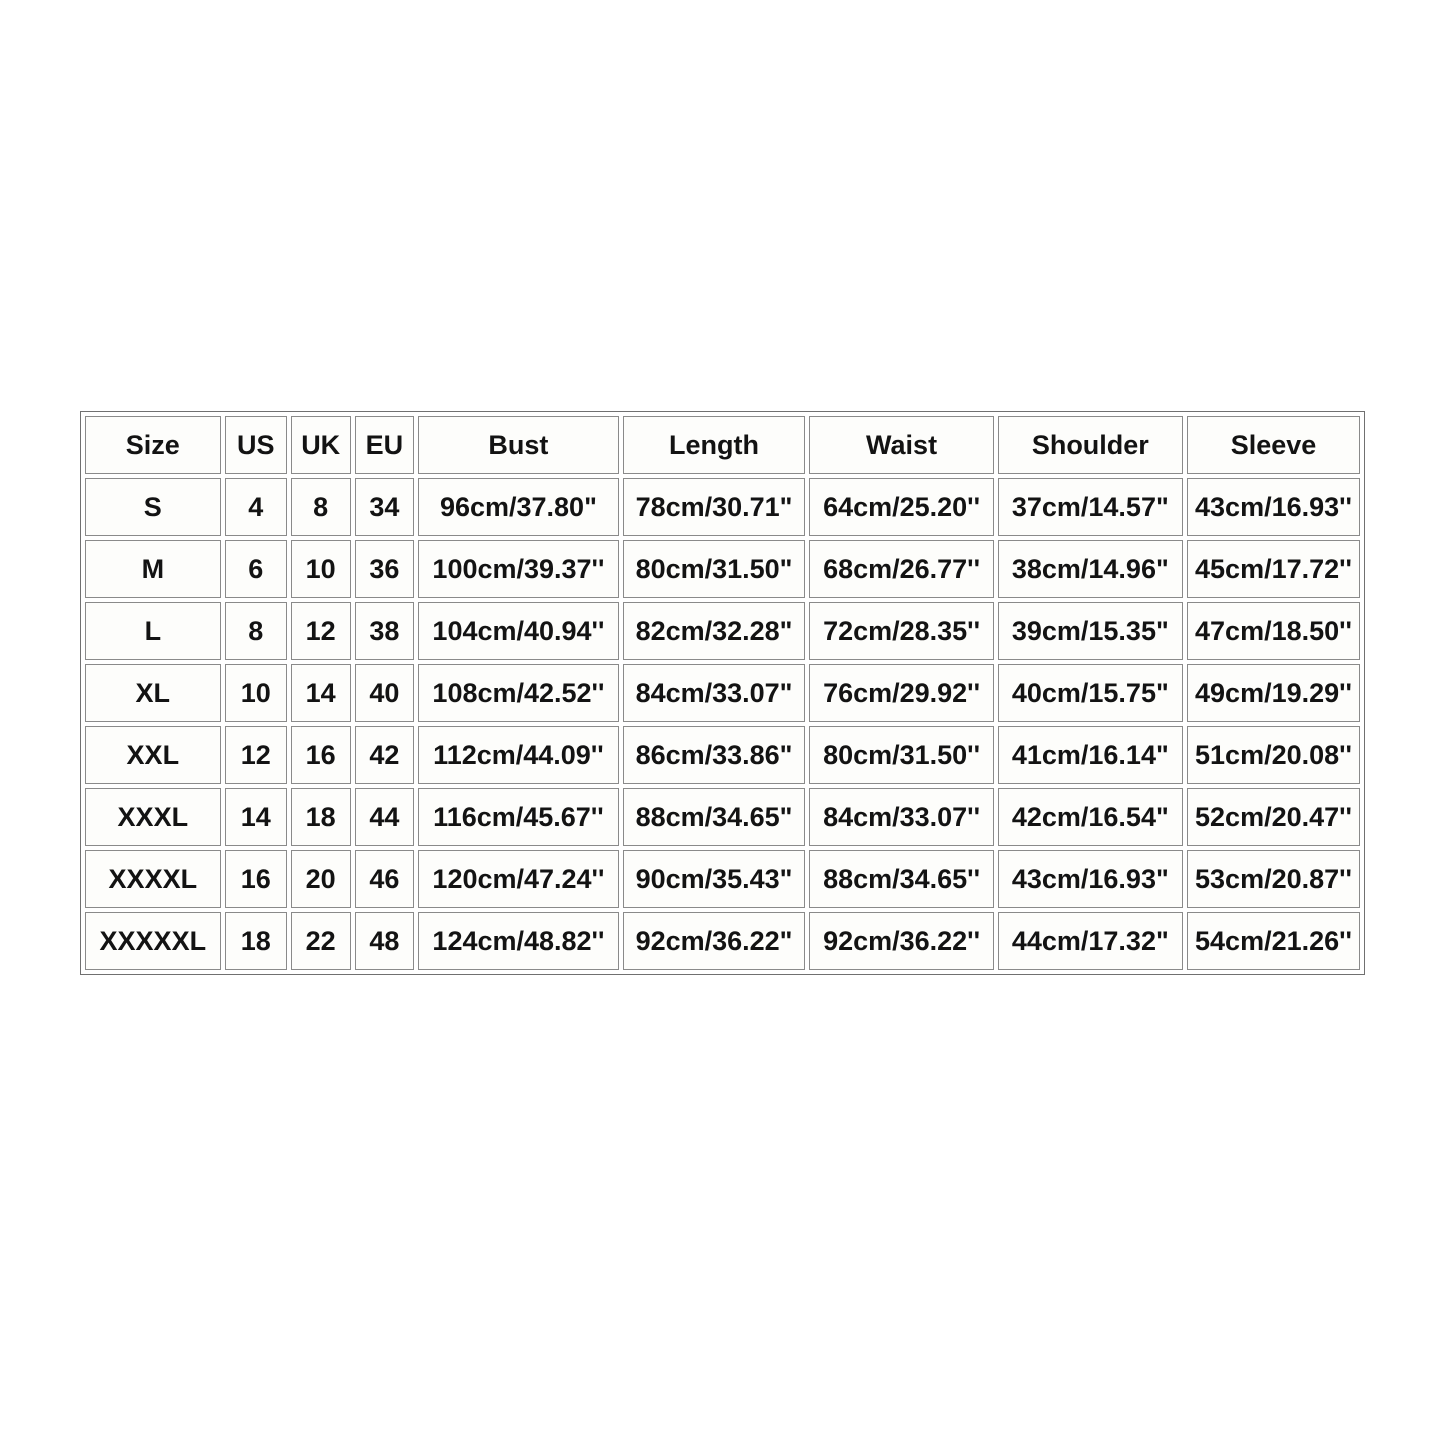 This screenshot has width=1445, height=1445. I want to click on table-cell: 80cm/31.50'', so click(901, 755).